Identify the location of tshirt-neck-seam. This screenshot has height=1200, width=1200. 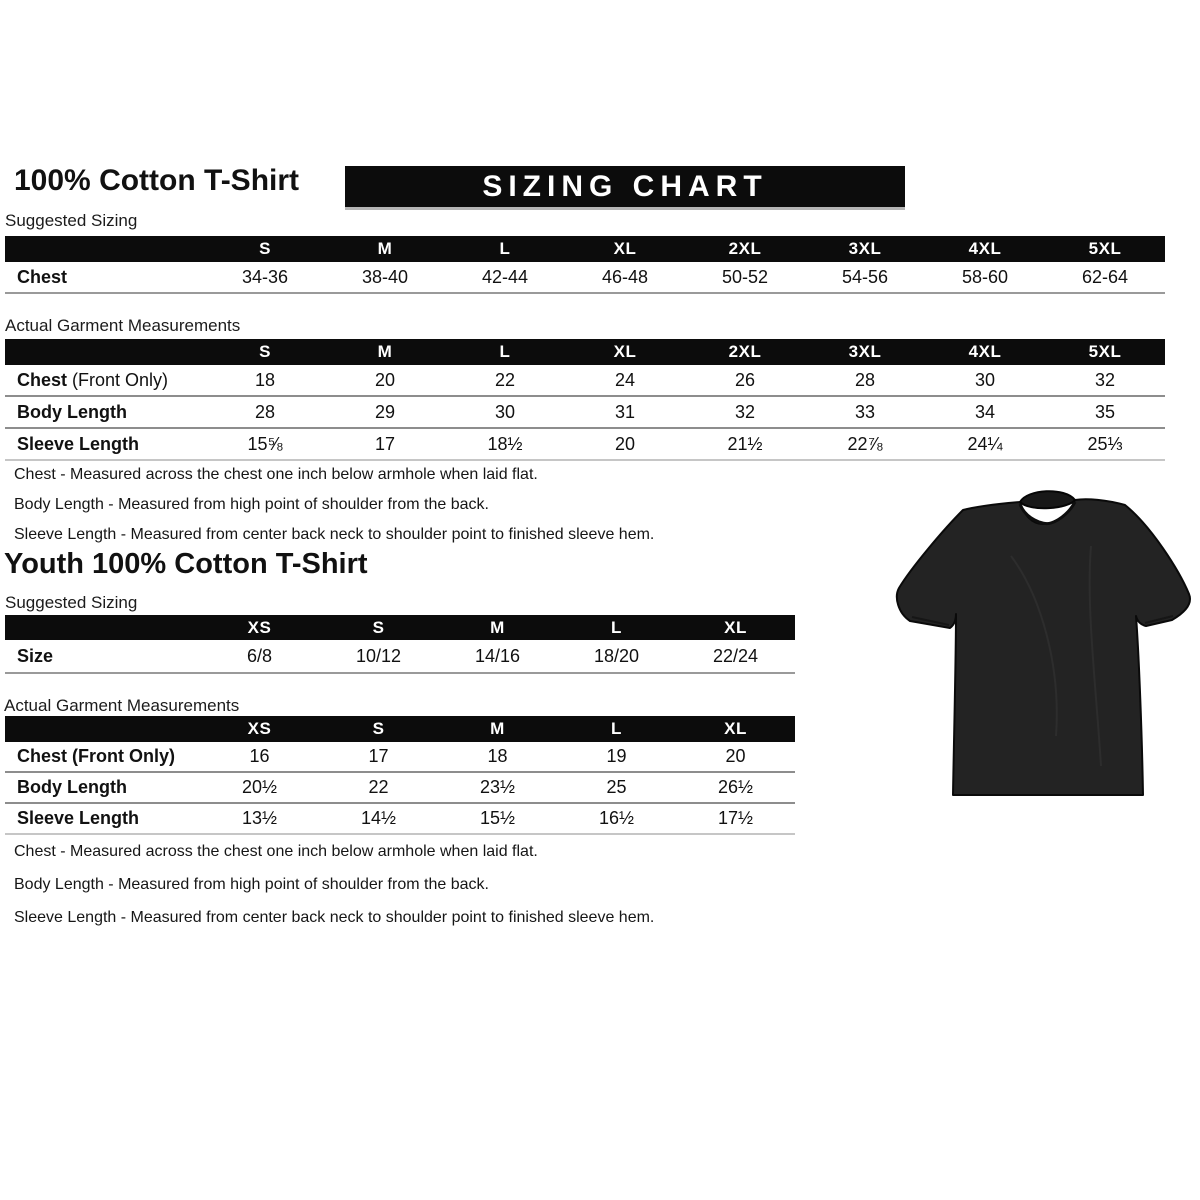
(1047, 513).